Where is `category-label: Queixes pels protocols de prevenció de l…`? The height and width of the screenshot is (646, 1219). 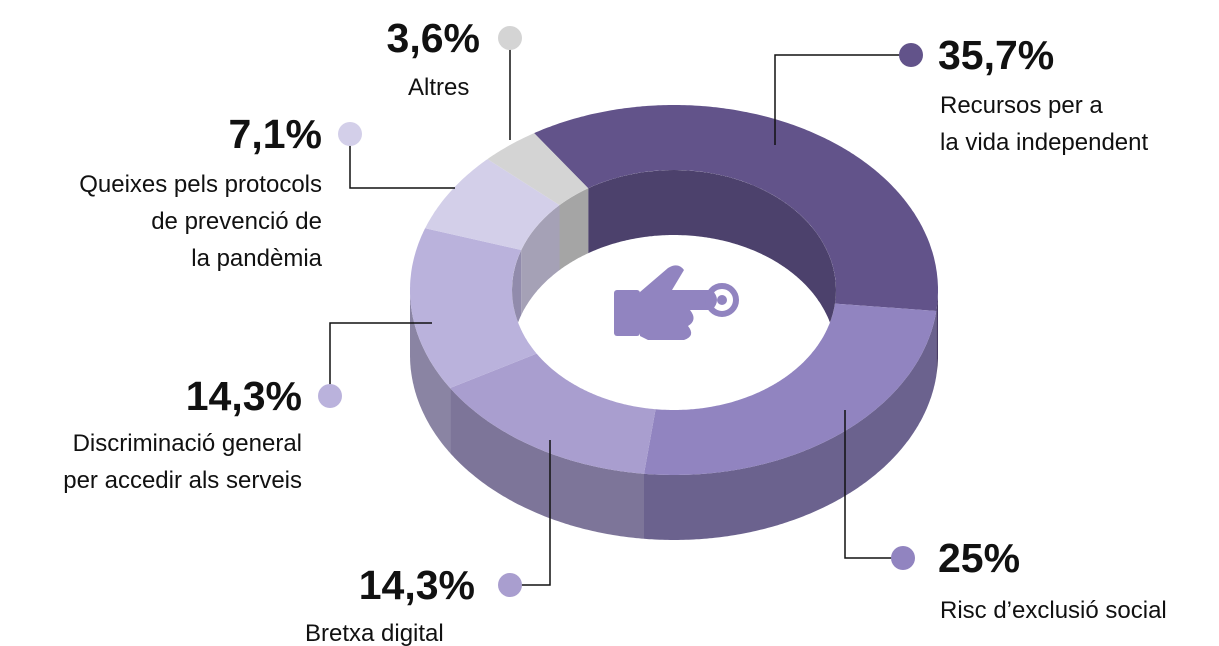
category-label: Queixes pels protocols de prevenció de l… is located at coordinates (200, 221).